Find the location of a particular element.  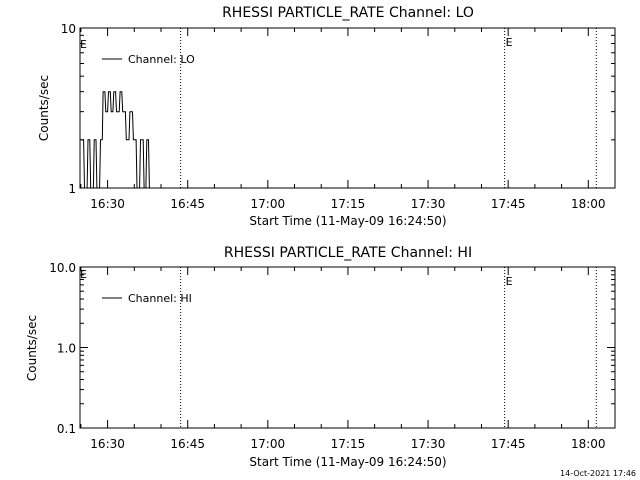

left-event-marker: E is located at coordinates (83, 44).